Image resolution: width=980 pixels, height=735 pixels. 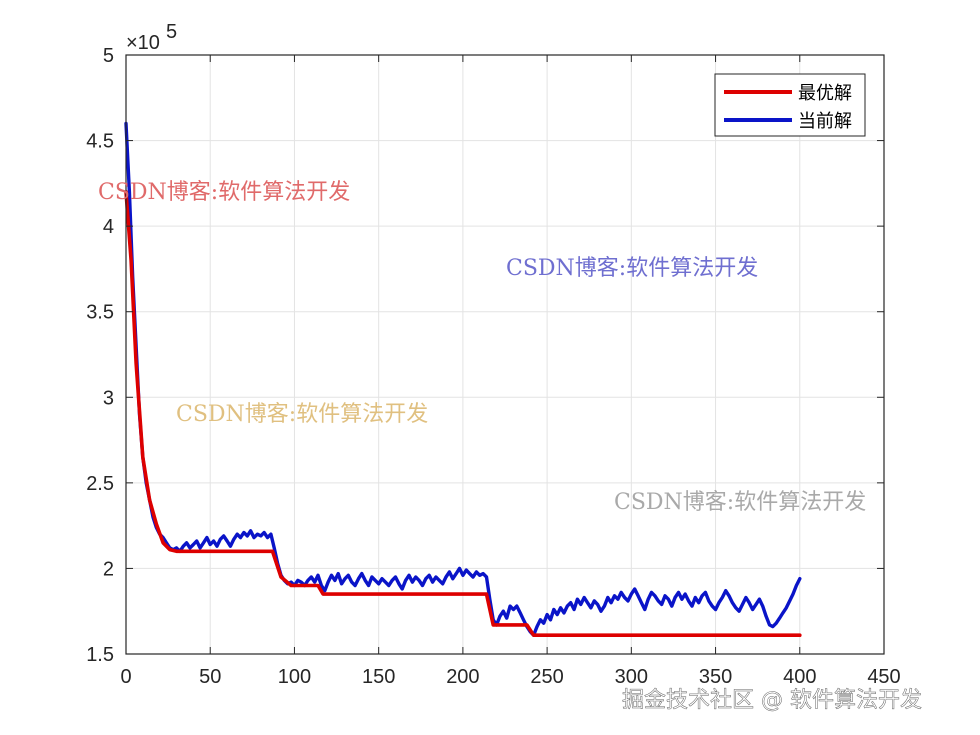 What do you see at coordinates (294, 677) in the screenshot?
I see `x-tick-label: 100` at bounding box center [294, 677].